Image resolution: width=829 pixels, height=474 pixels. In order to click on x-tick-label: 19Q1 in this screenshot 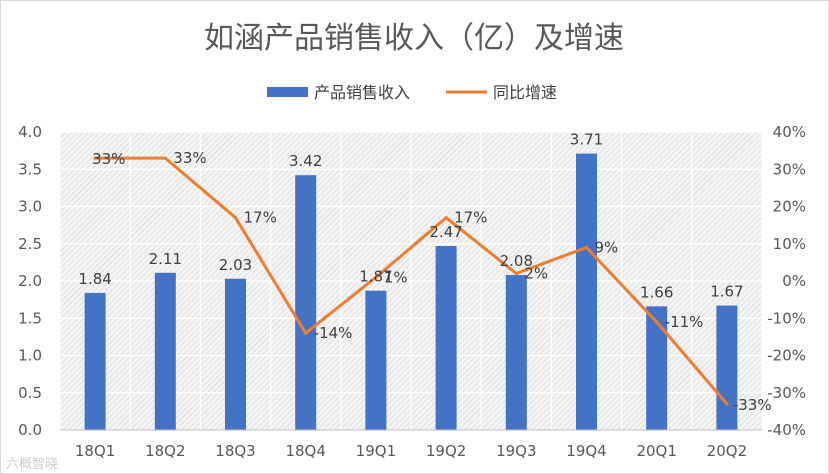, I will do `click(376, 451)`.